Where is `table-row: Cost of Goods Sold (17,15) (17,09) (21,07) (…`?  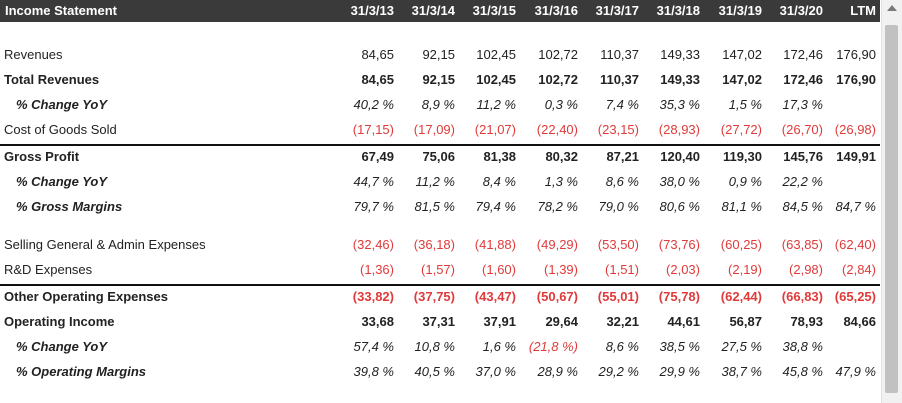
table-row: Cost of Goods Sold (17,15) (17,09) (21,07) (… is located at coordinates (440, 130).